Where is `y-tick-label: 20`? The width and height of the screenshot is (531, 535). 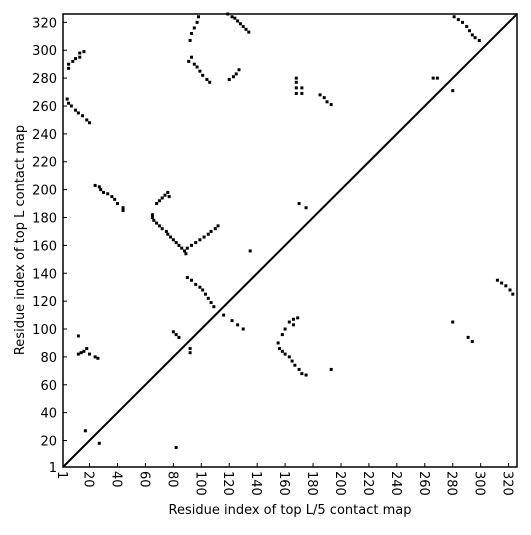 y-tick-label: 20 is located at coordinates (48, 442).